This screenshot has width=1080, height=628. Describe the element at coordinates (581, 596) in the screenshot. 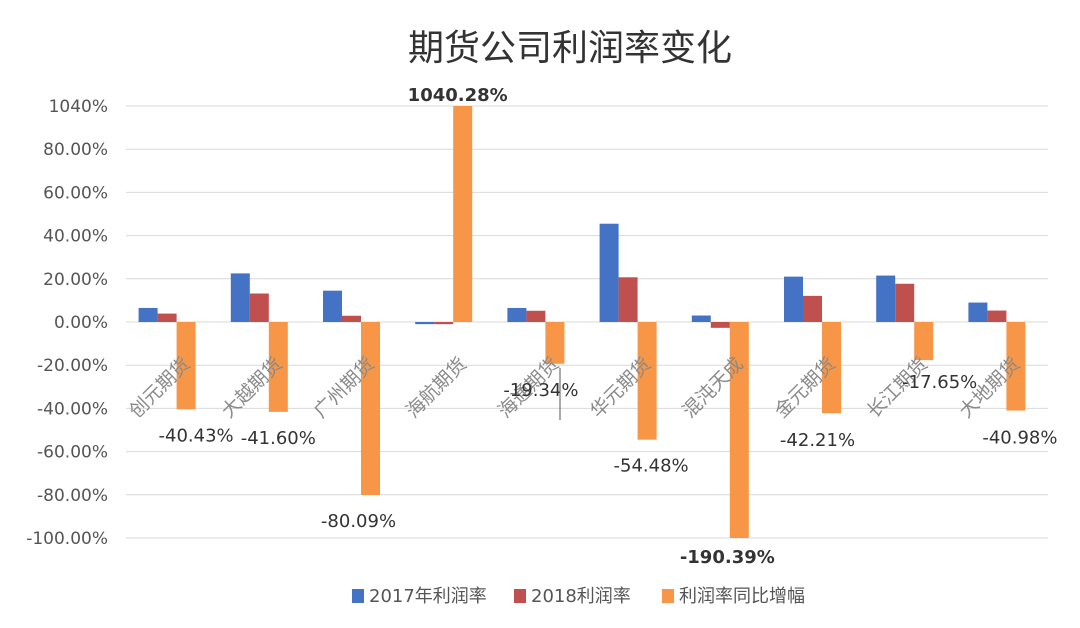

I see `legend-label: 2018利润率` at that location.